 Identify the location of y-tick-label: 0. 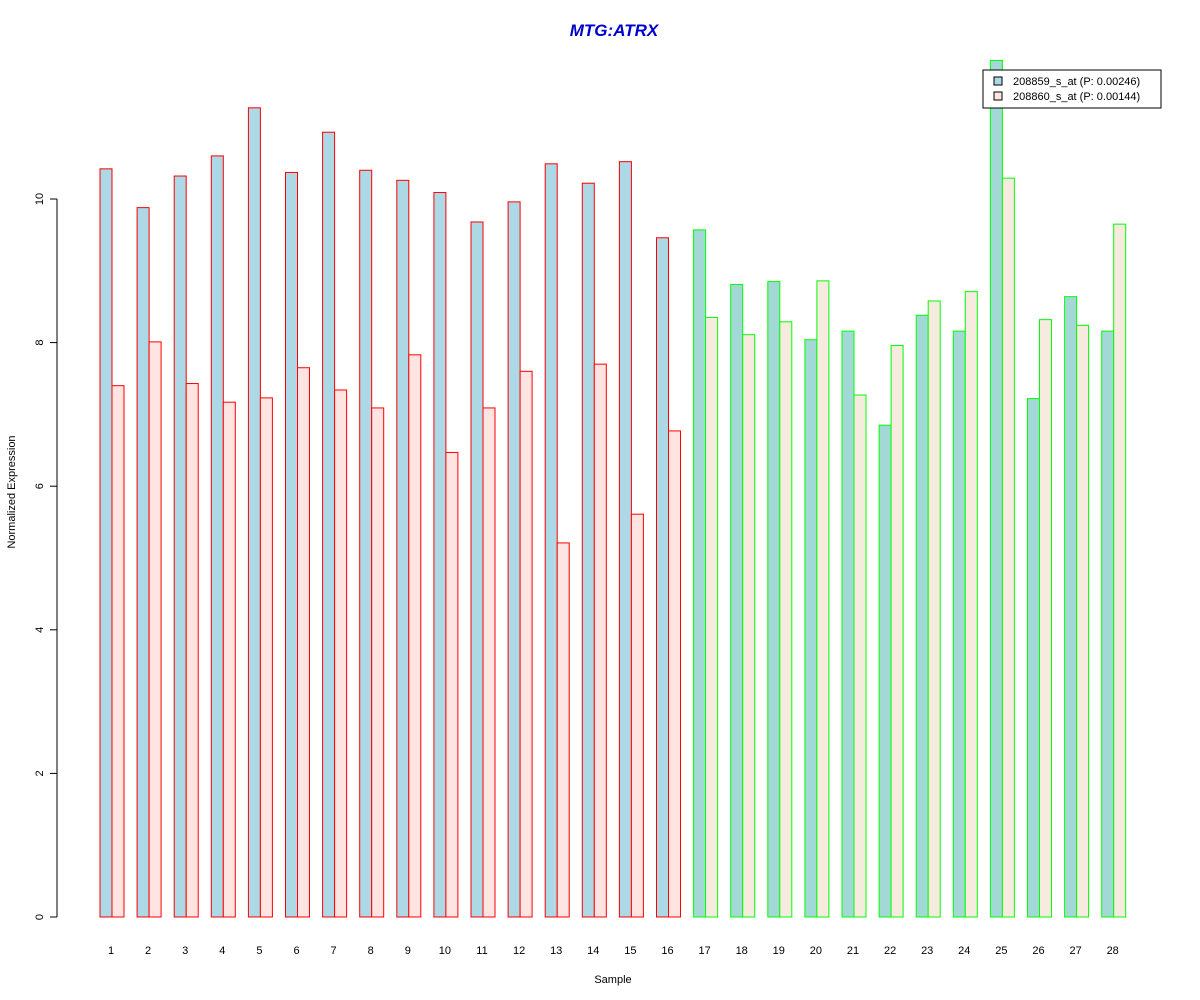
(40, 917).